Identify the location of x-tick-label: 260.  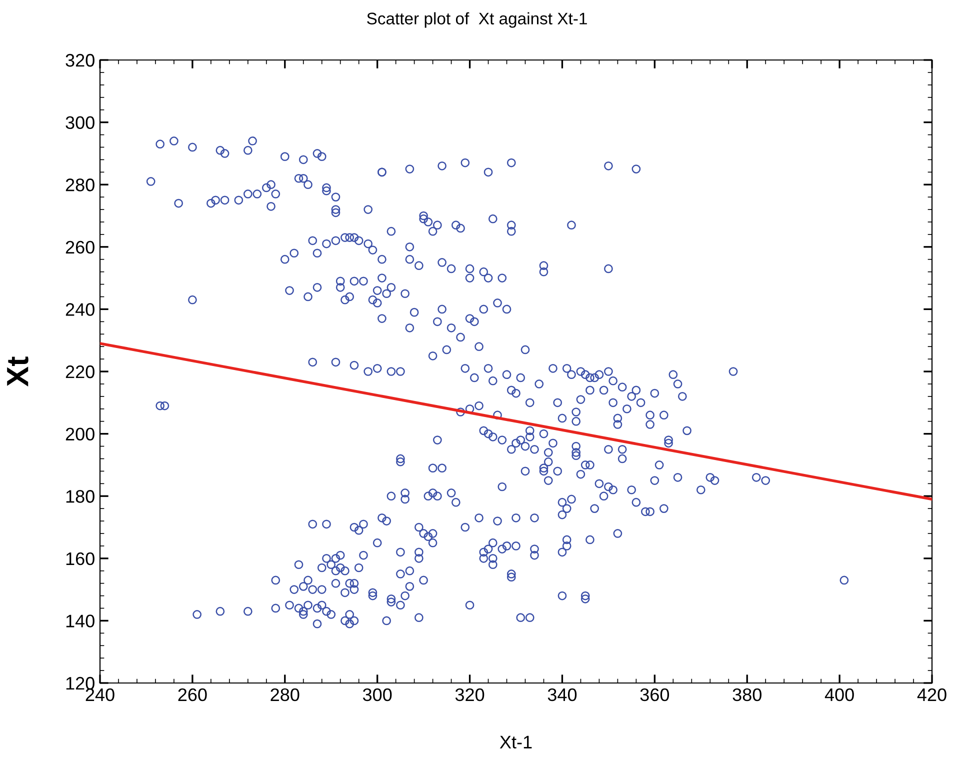
(192, 695).